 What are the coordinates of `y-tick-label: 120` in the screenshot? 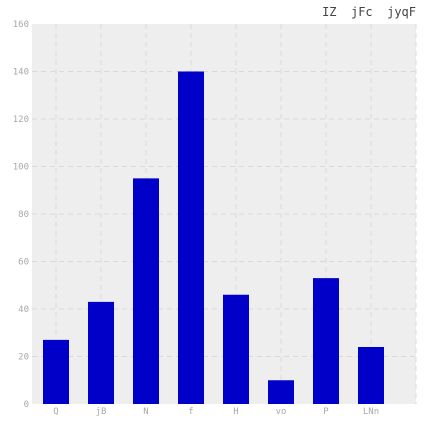 It's located at (21, 120).